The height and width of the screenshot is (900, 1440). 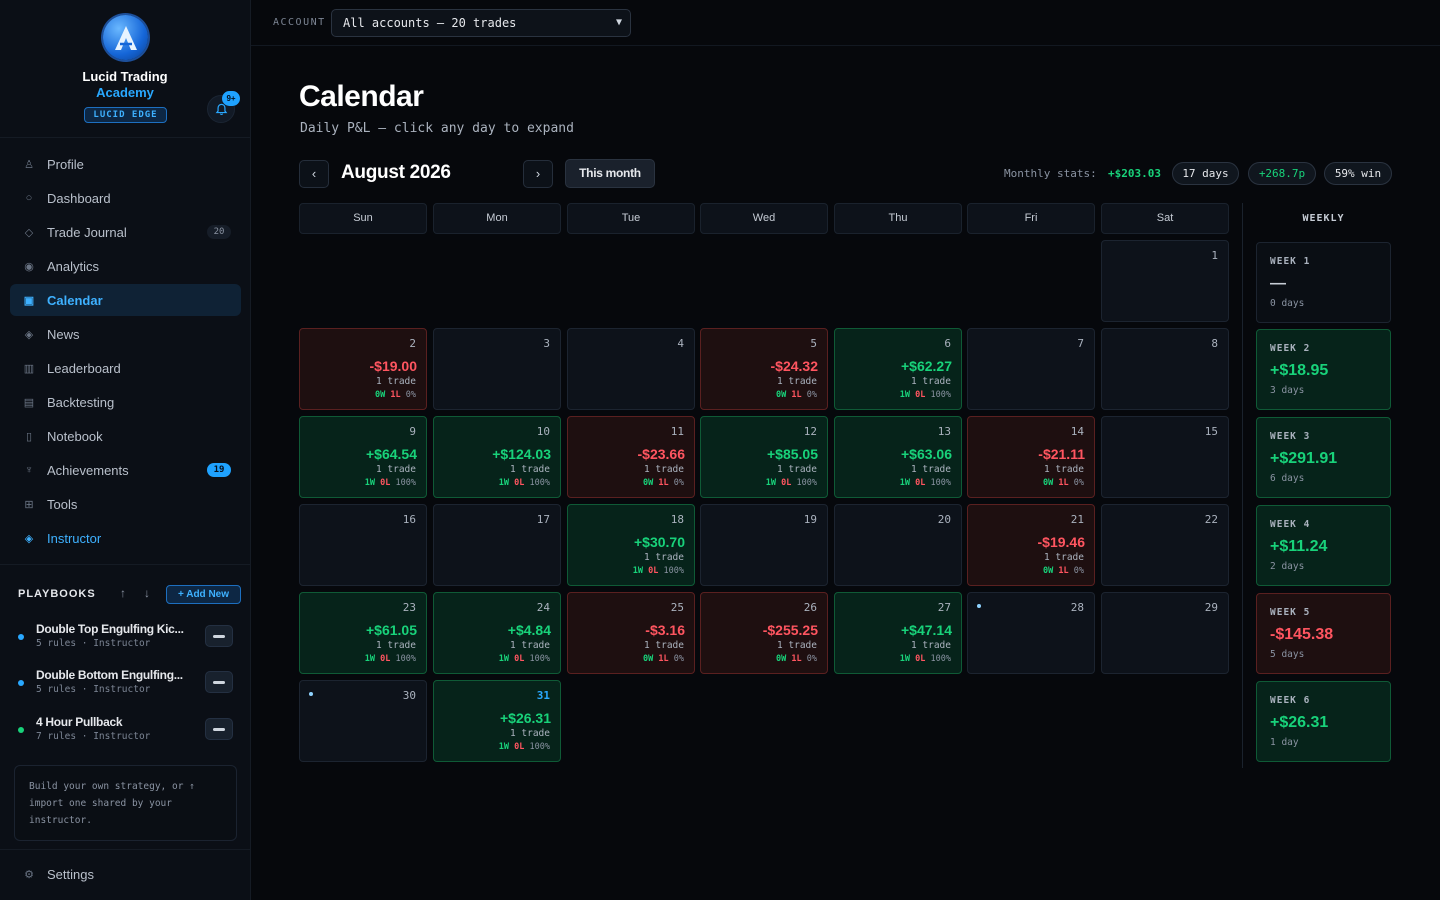 What do you see at coordinates (125, 198) in the screenshot?
I see `sidebar-item-dashboard: ○ Dashboard` at bounding box center [125, 198].